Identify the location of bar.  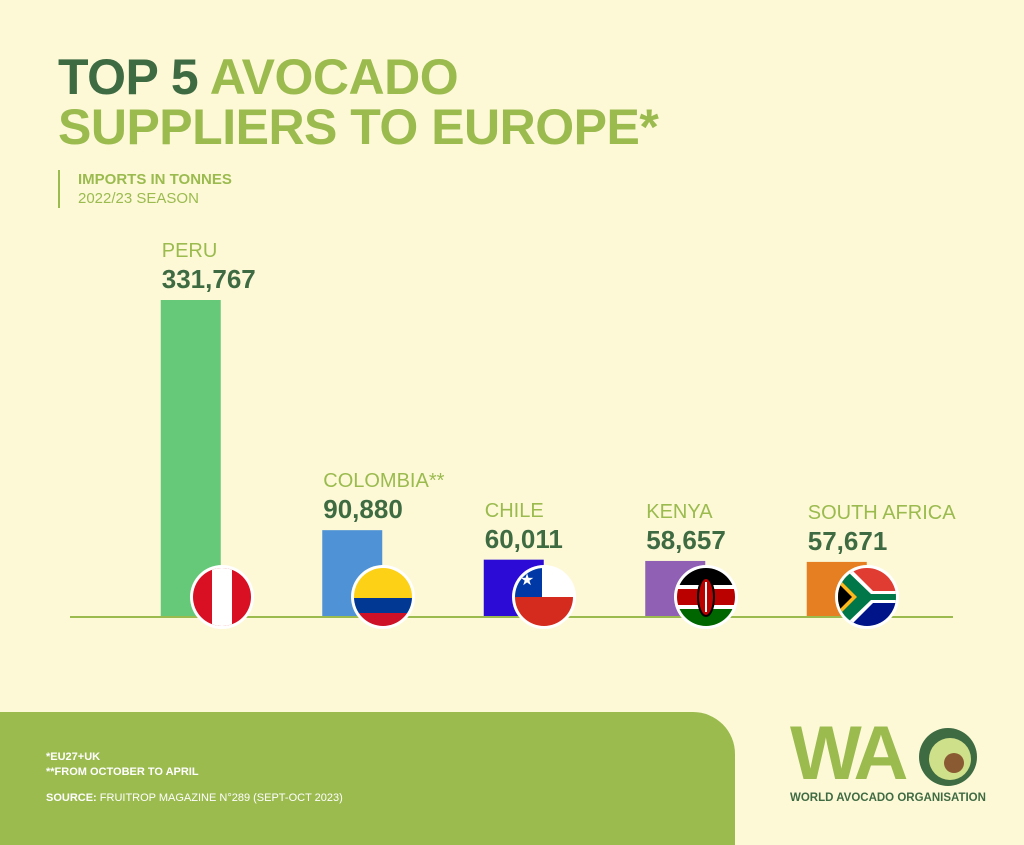
(190, 458).